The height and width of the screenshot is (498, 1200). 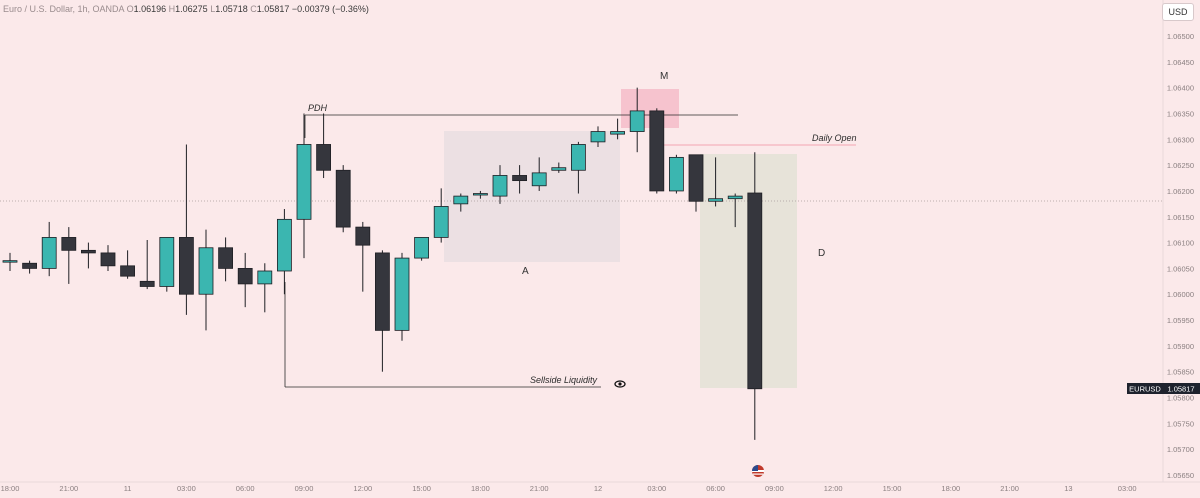 I want to click on price-tag-symbol-bg, so click(x=1145, y=388).